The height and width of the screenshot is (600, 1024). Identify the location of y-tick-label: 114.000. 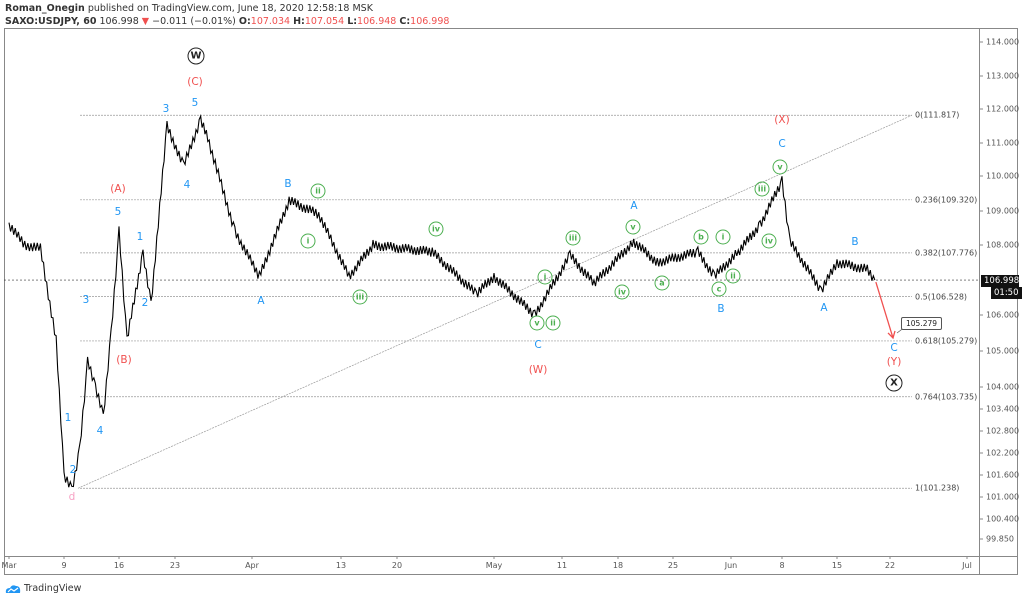
(1003, 42).